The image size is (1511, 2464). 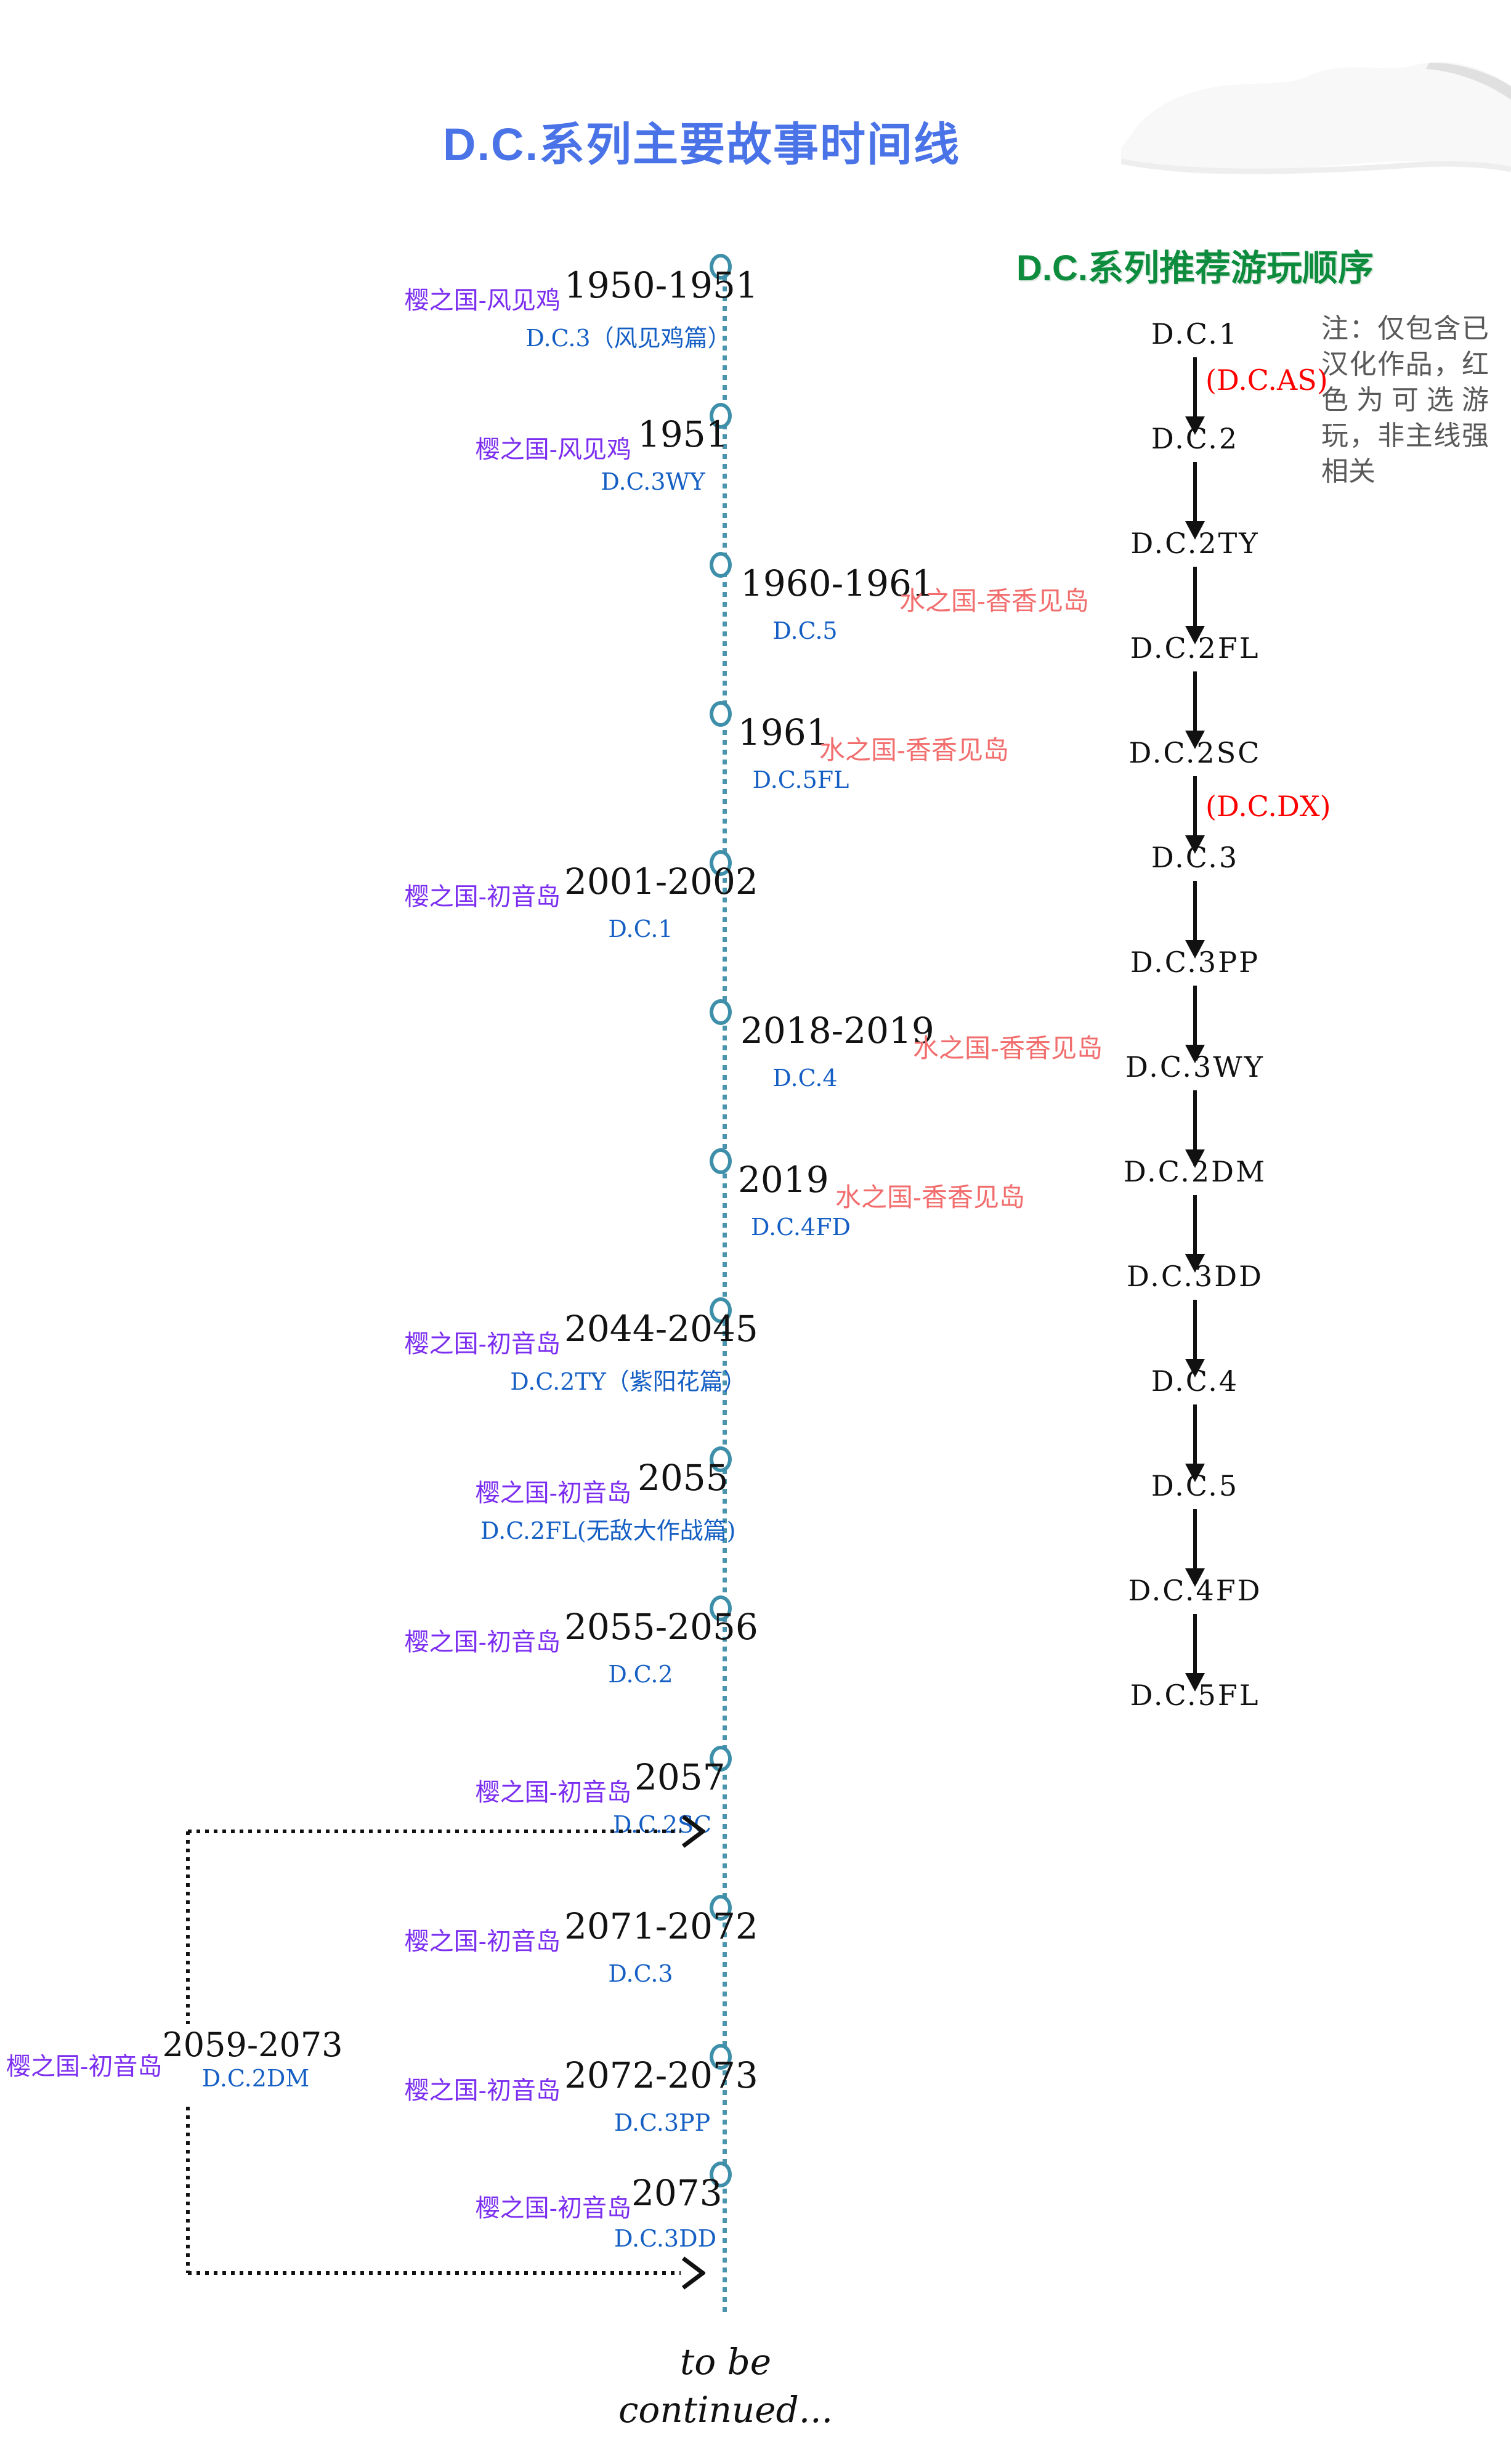 I want to click on seq-item: D.C.2SC, so click(x=1195, y=752).